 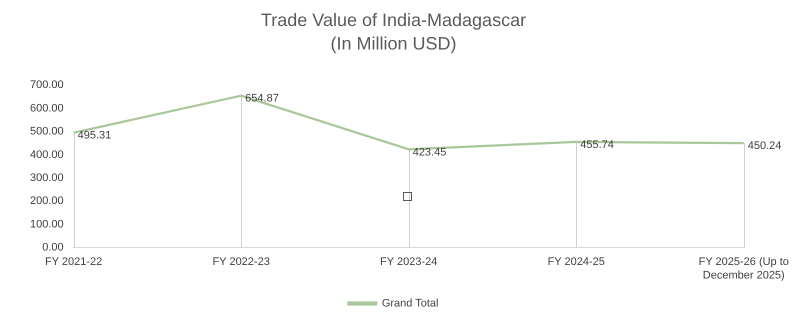 What do you see at coordinates (765, 146) in the screenshot?
I see `data-label: 450.24` at bounding box center [765, 146].